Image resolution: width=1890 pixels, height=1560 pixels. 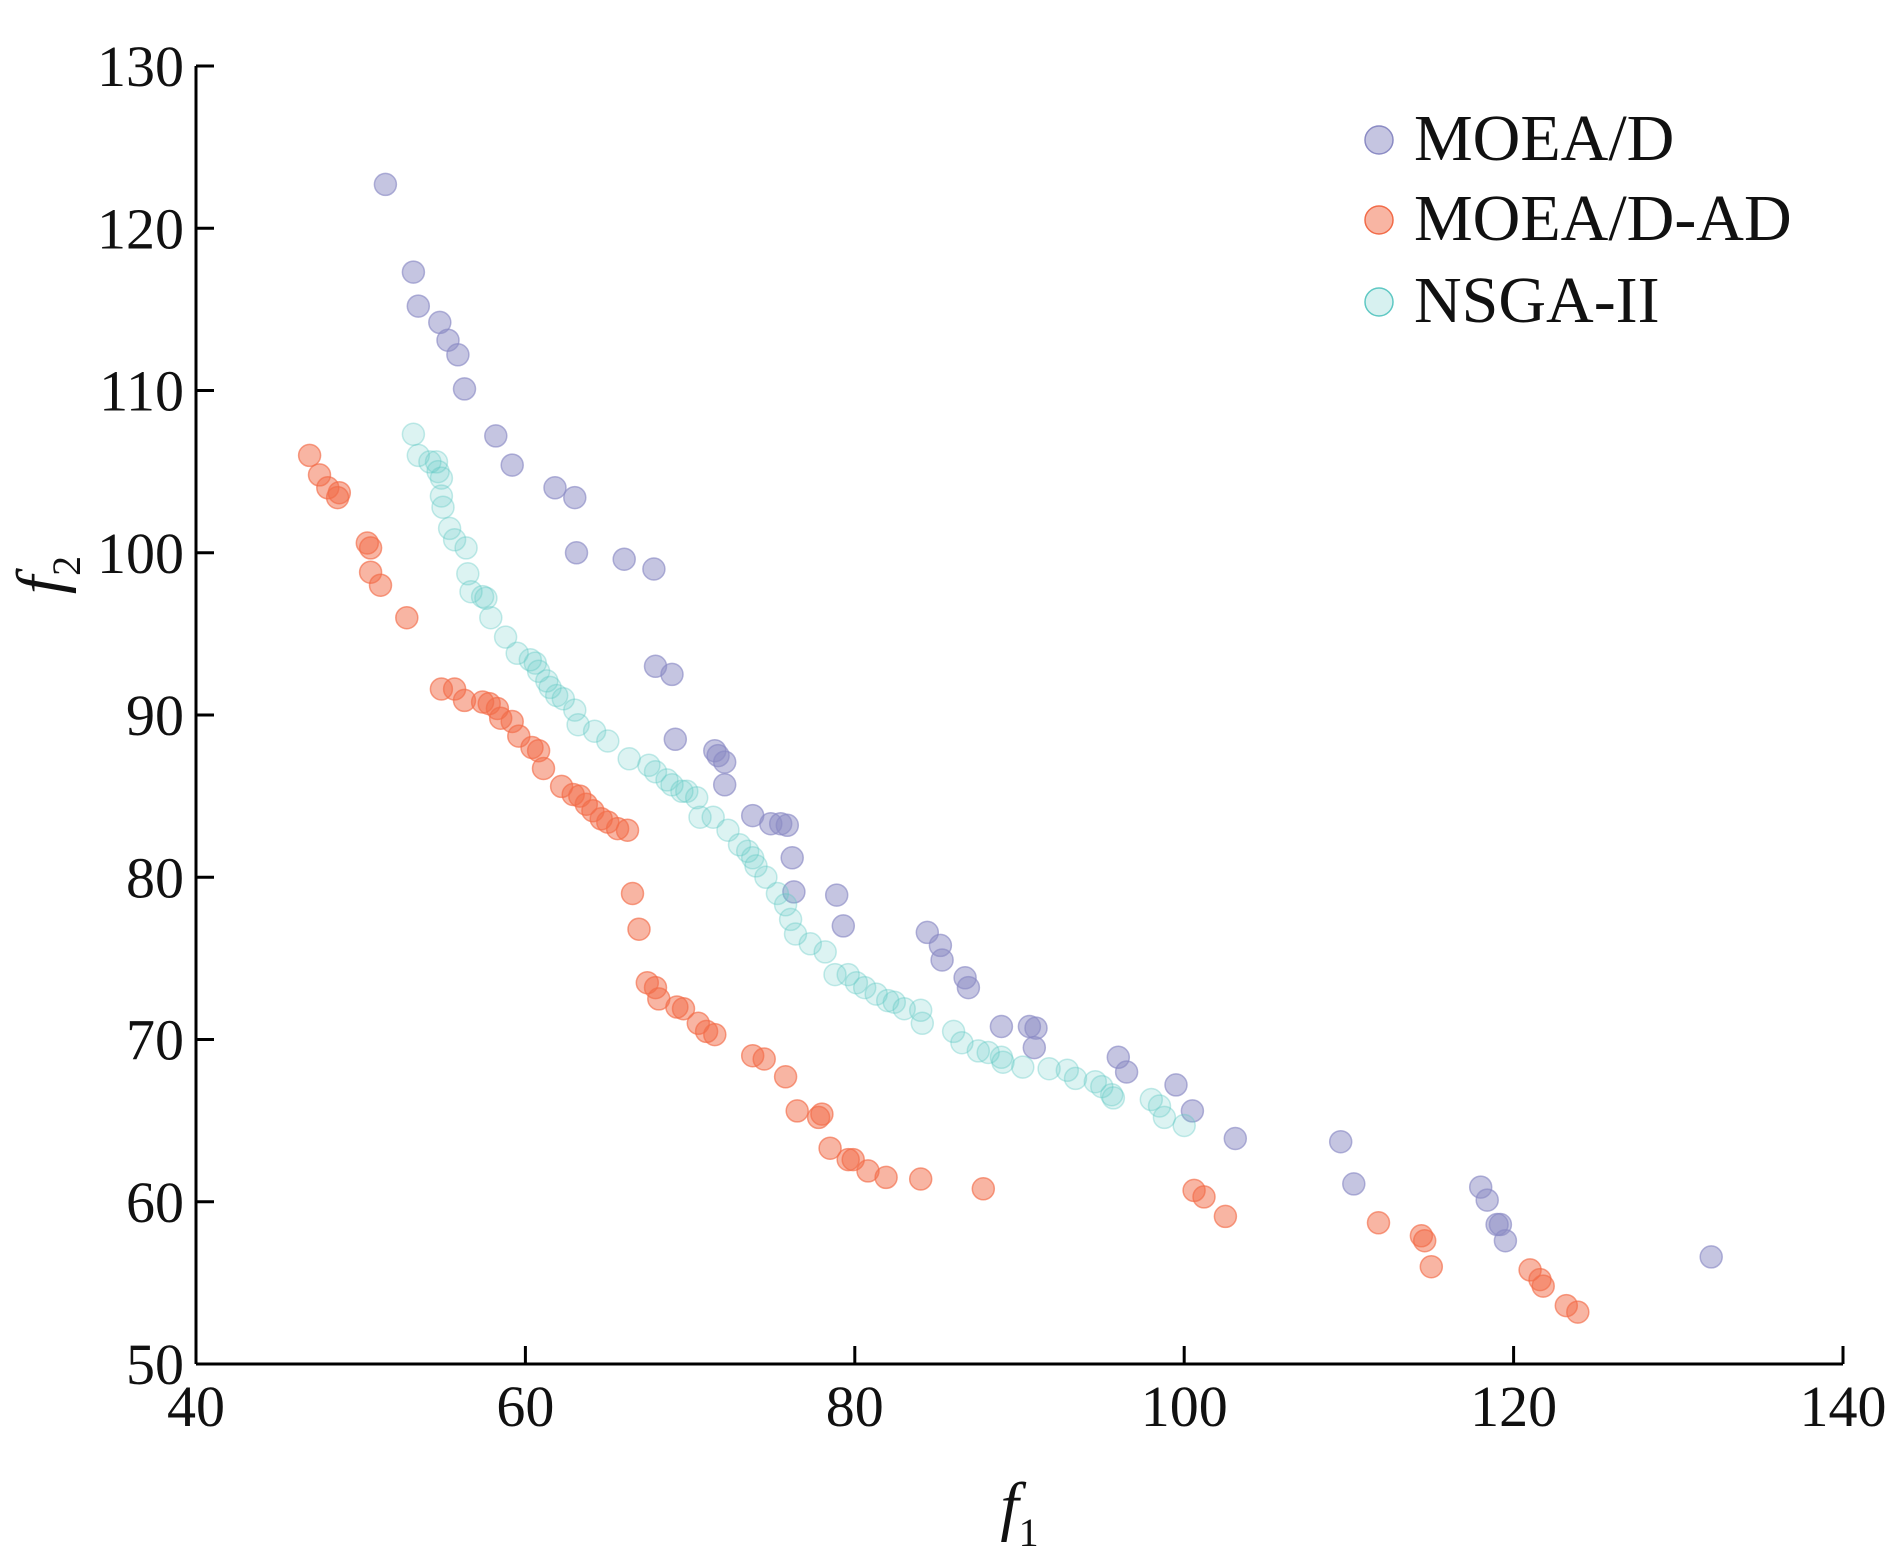 I want to click on x-axis-ticks: 40 60 80 100 120 140, so click(x=1027, y=1392).